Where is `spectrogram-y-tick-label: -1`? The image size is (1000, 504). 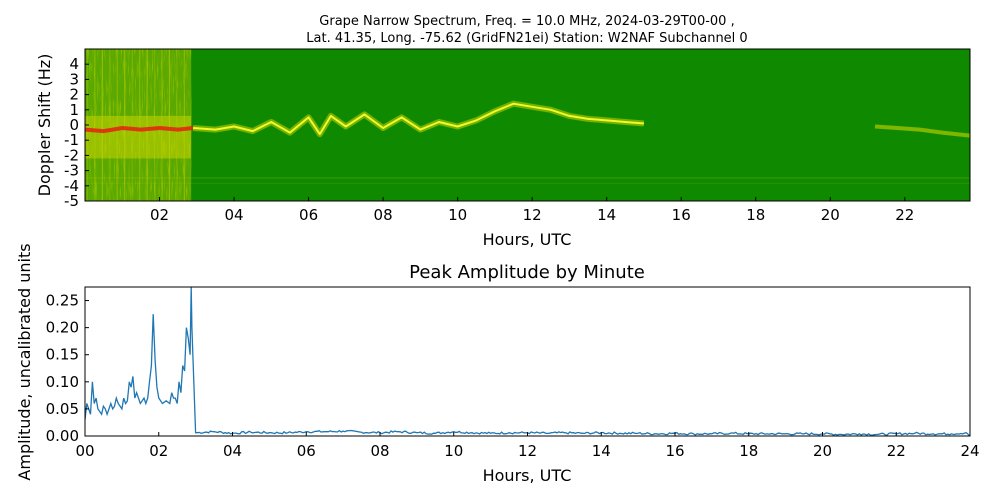 spectrogram-y-tick-label: -1 is located at coordinates (71, 140).